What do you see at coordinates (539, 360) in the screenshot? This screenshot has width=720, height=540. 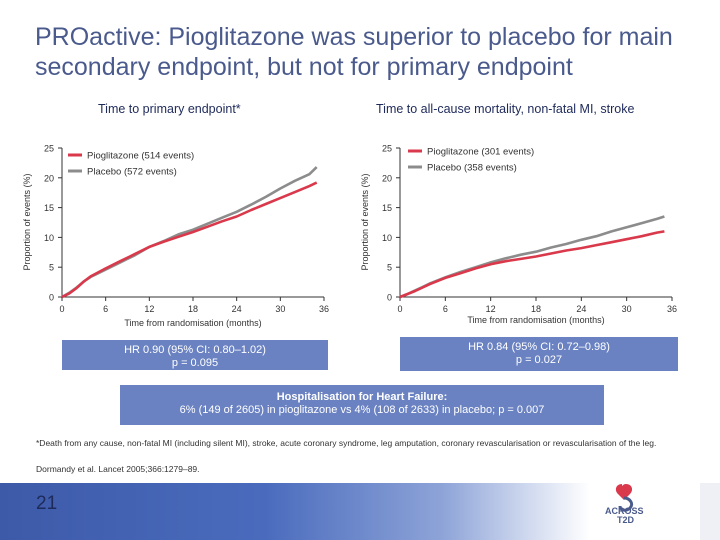 I see `hr-secondary-line2: p = 0.027` at bounding box center [539, 360].